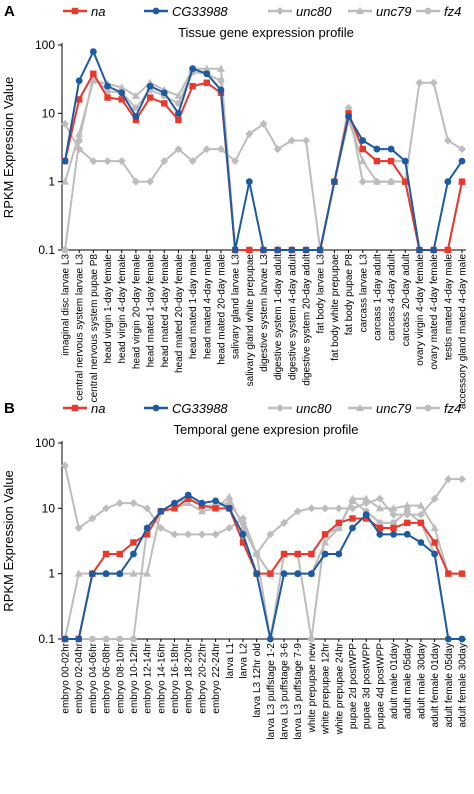 The image size is (474, 794). What do you see at coordinates (377, 297) in the screenshot?
I see `x-tick-label: carcass 1-day adult` at bounding box center [377, 297].